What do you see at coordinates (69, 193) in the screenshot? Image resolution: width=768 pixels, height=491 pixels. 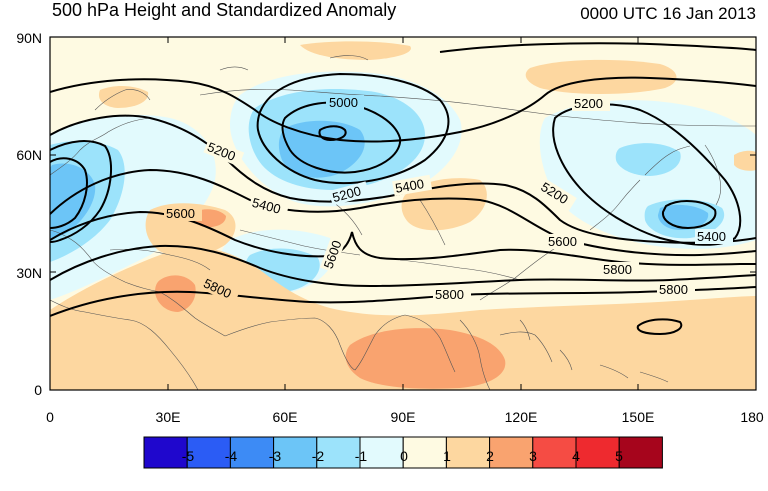 I see `contour-europe-low-inner` at bounding box center [69, 193].